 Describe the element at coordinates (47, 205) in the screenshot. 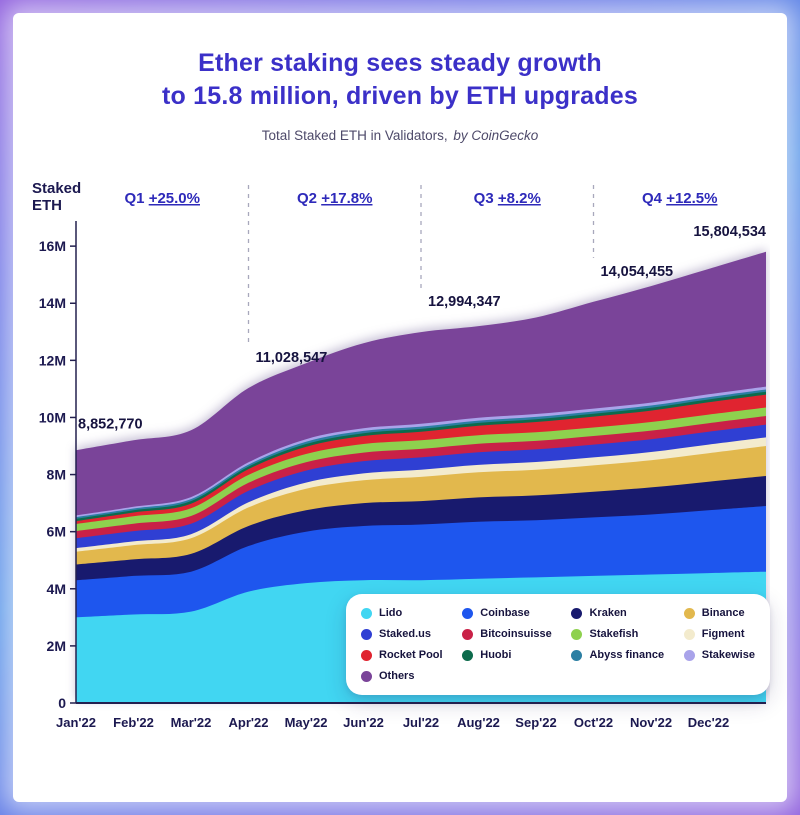

I see `svg-text: ETH` at that location.